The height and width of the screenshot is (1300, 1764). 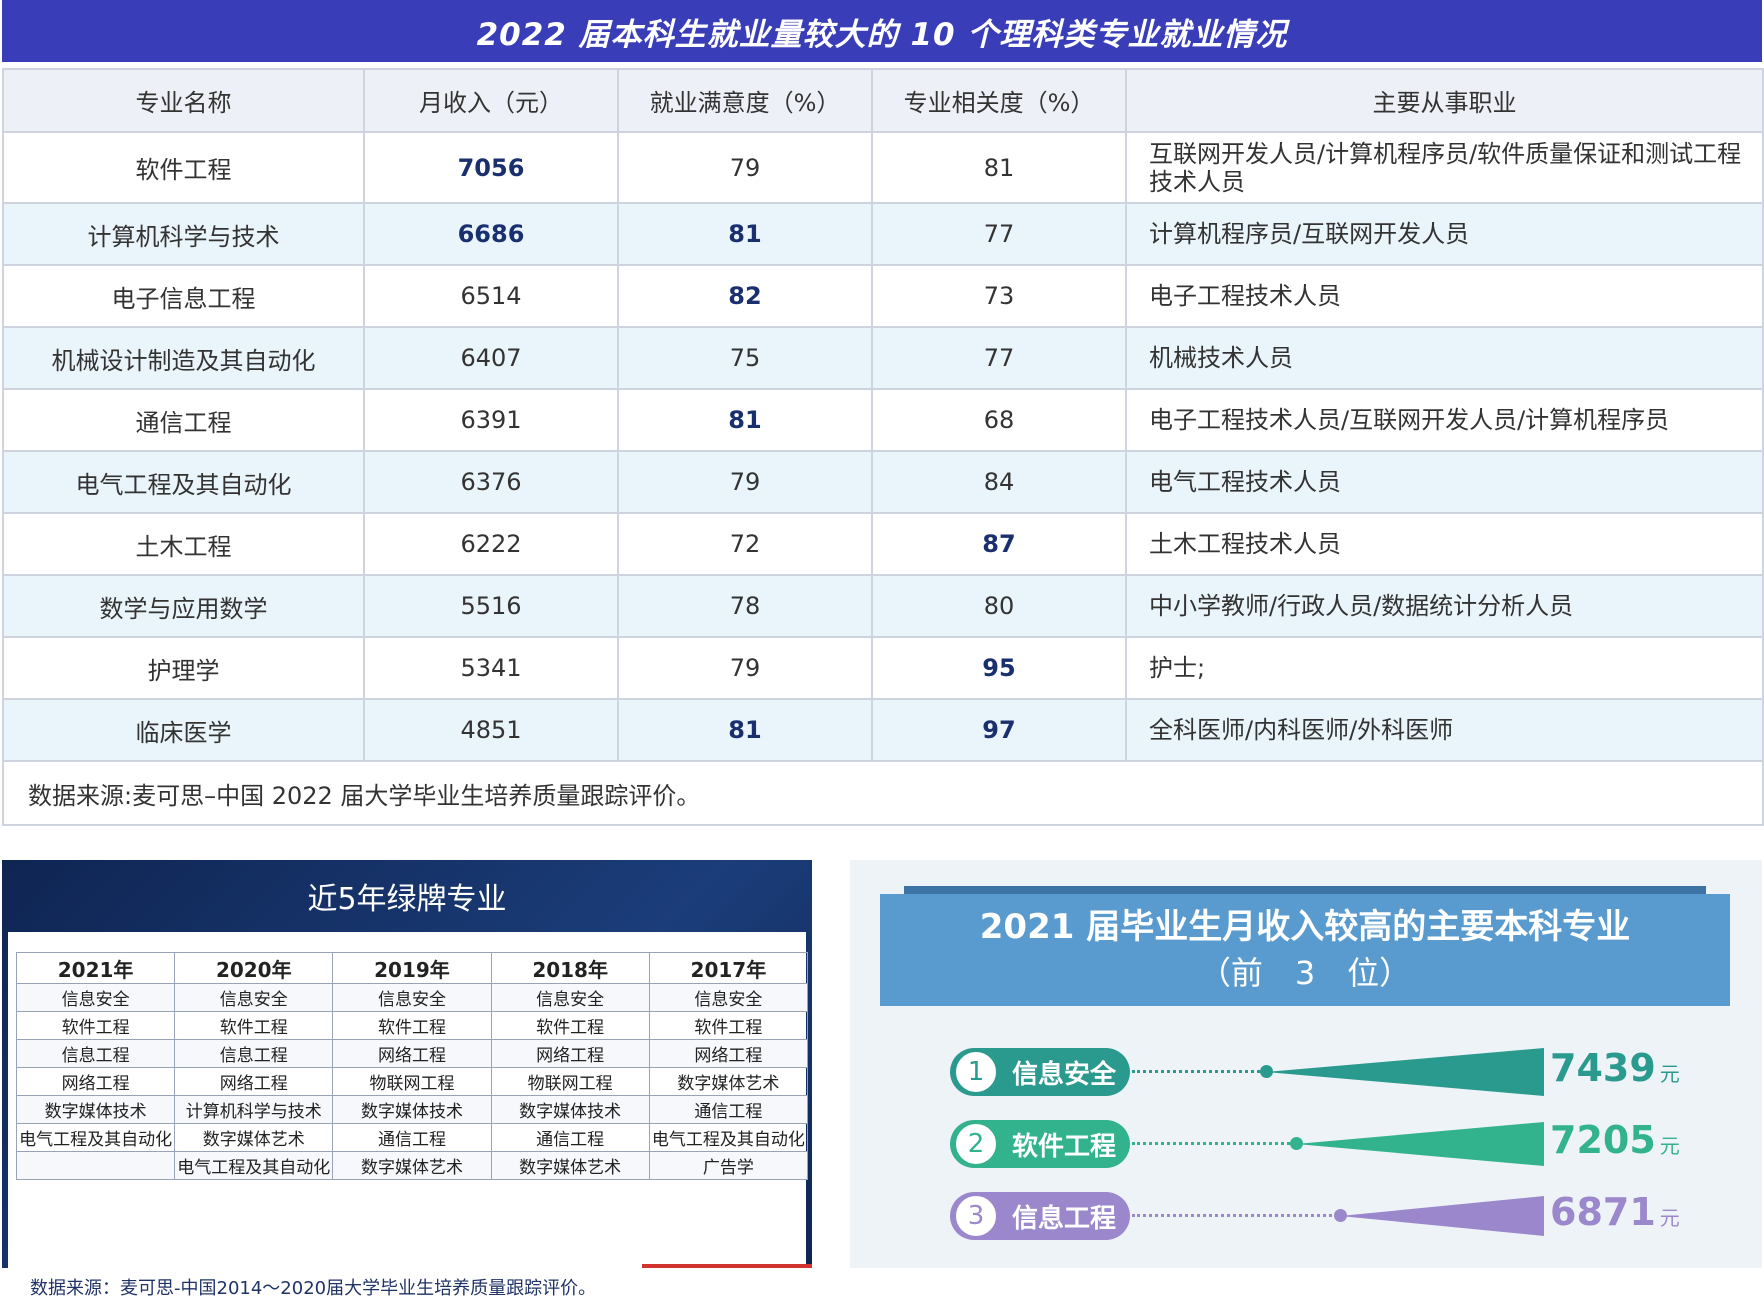 What do you see at coordinates (183, 234) in the screenshot?
I see `cell-major: 计算机科学与技术` at bounding box center [183, 234].